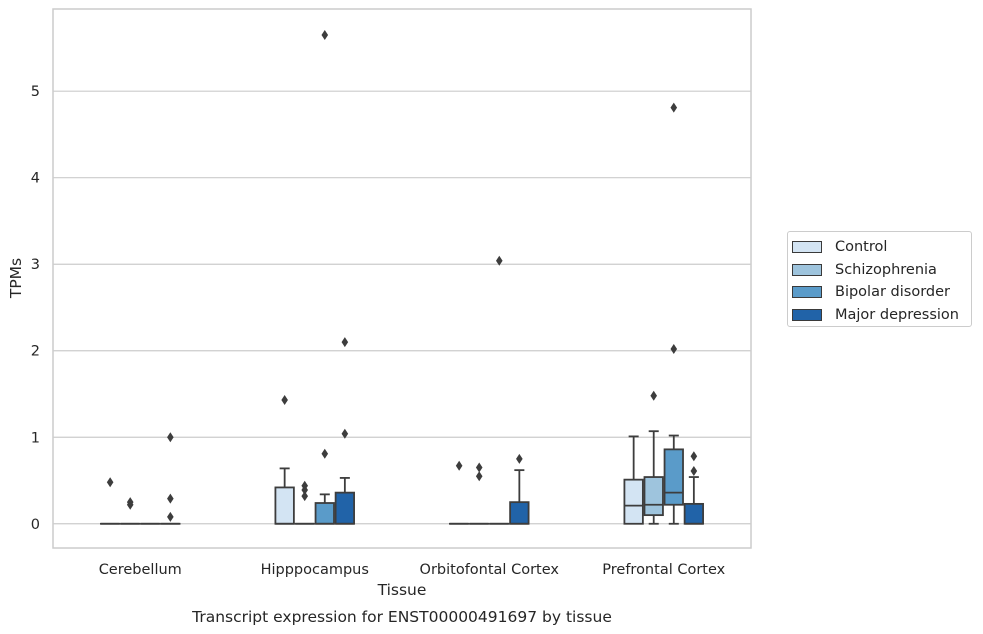 This screenshot has height=634, width=983. Describe the element at coordinates (35, 352) in the screenshot. I see `y-tick-label: 2` at that location.